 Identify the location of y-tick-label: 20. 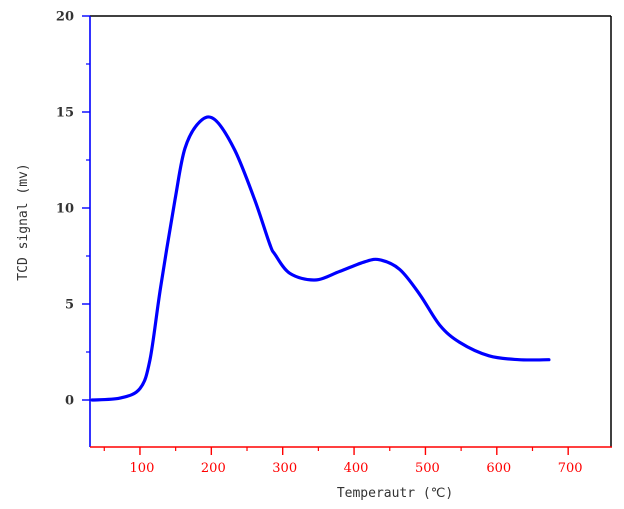
(65, 17).